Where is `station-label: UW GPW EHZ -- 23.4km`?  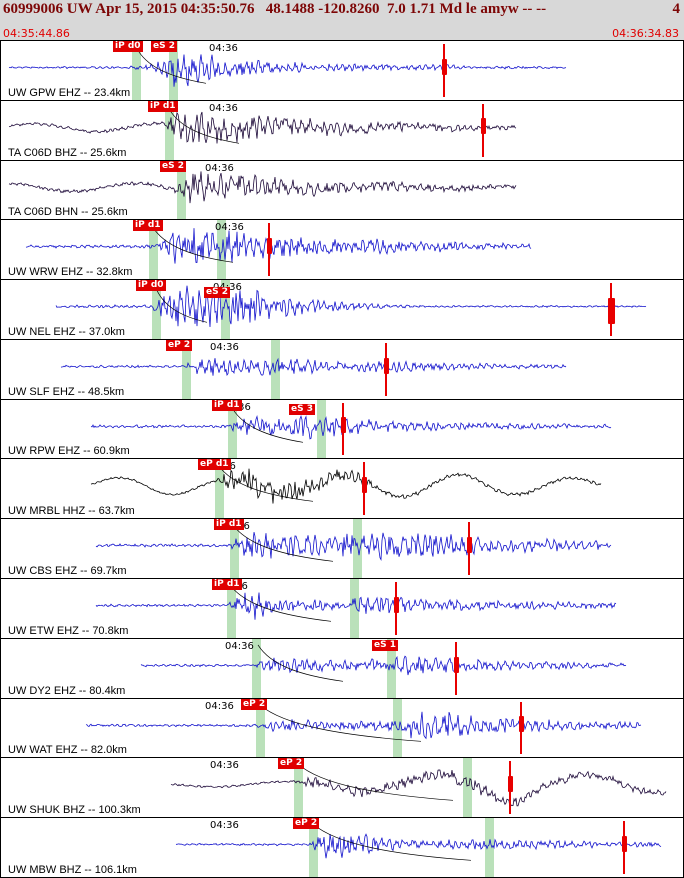 station-label: UW GPW EHZ -- 23.4km is located at coordinates (69, 92).